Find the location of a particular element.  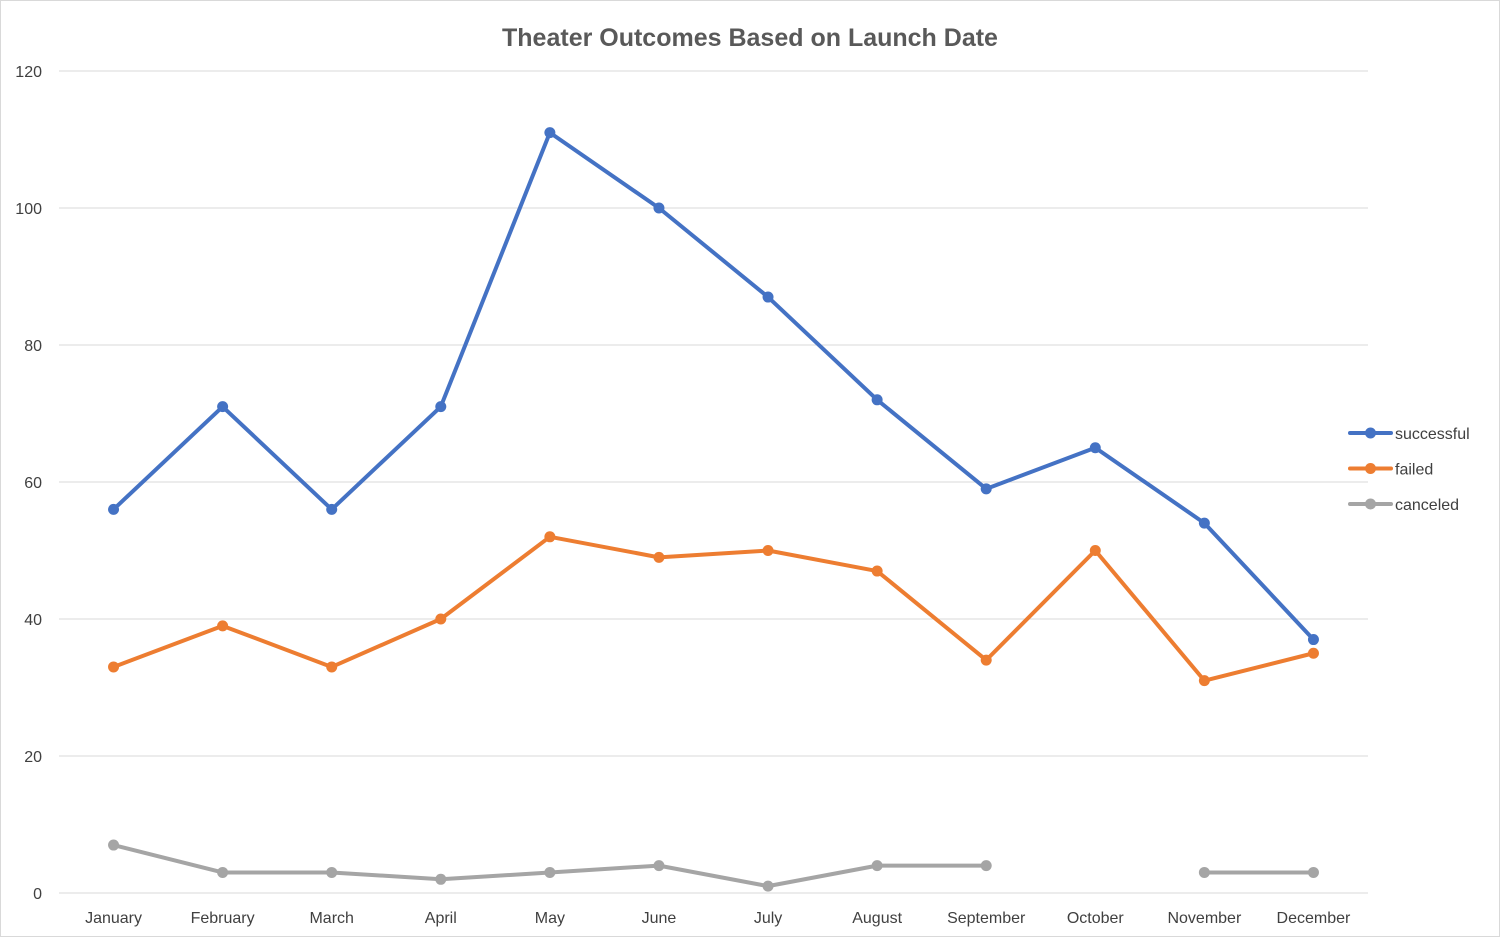

x-tick-label: November is located at coordinates (1204, 918).